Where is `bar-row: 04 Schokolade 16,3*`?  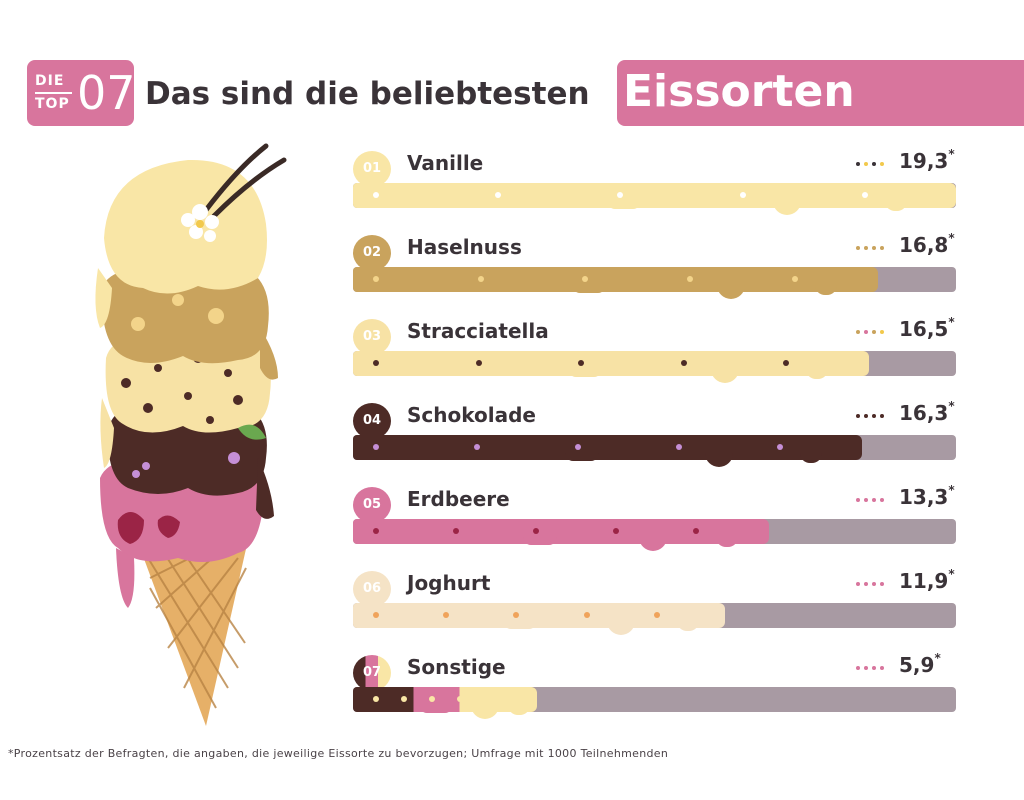 bar-row: 04 Schokolade 16,3* is located at coordinates (655, 437).